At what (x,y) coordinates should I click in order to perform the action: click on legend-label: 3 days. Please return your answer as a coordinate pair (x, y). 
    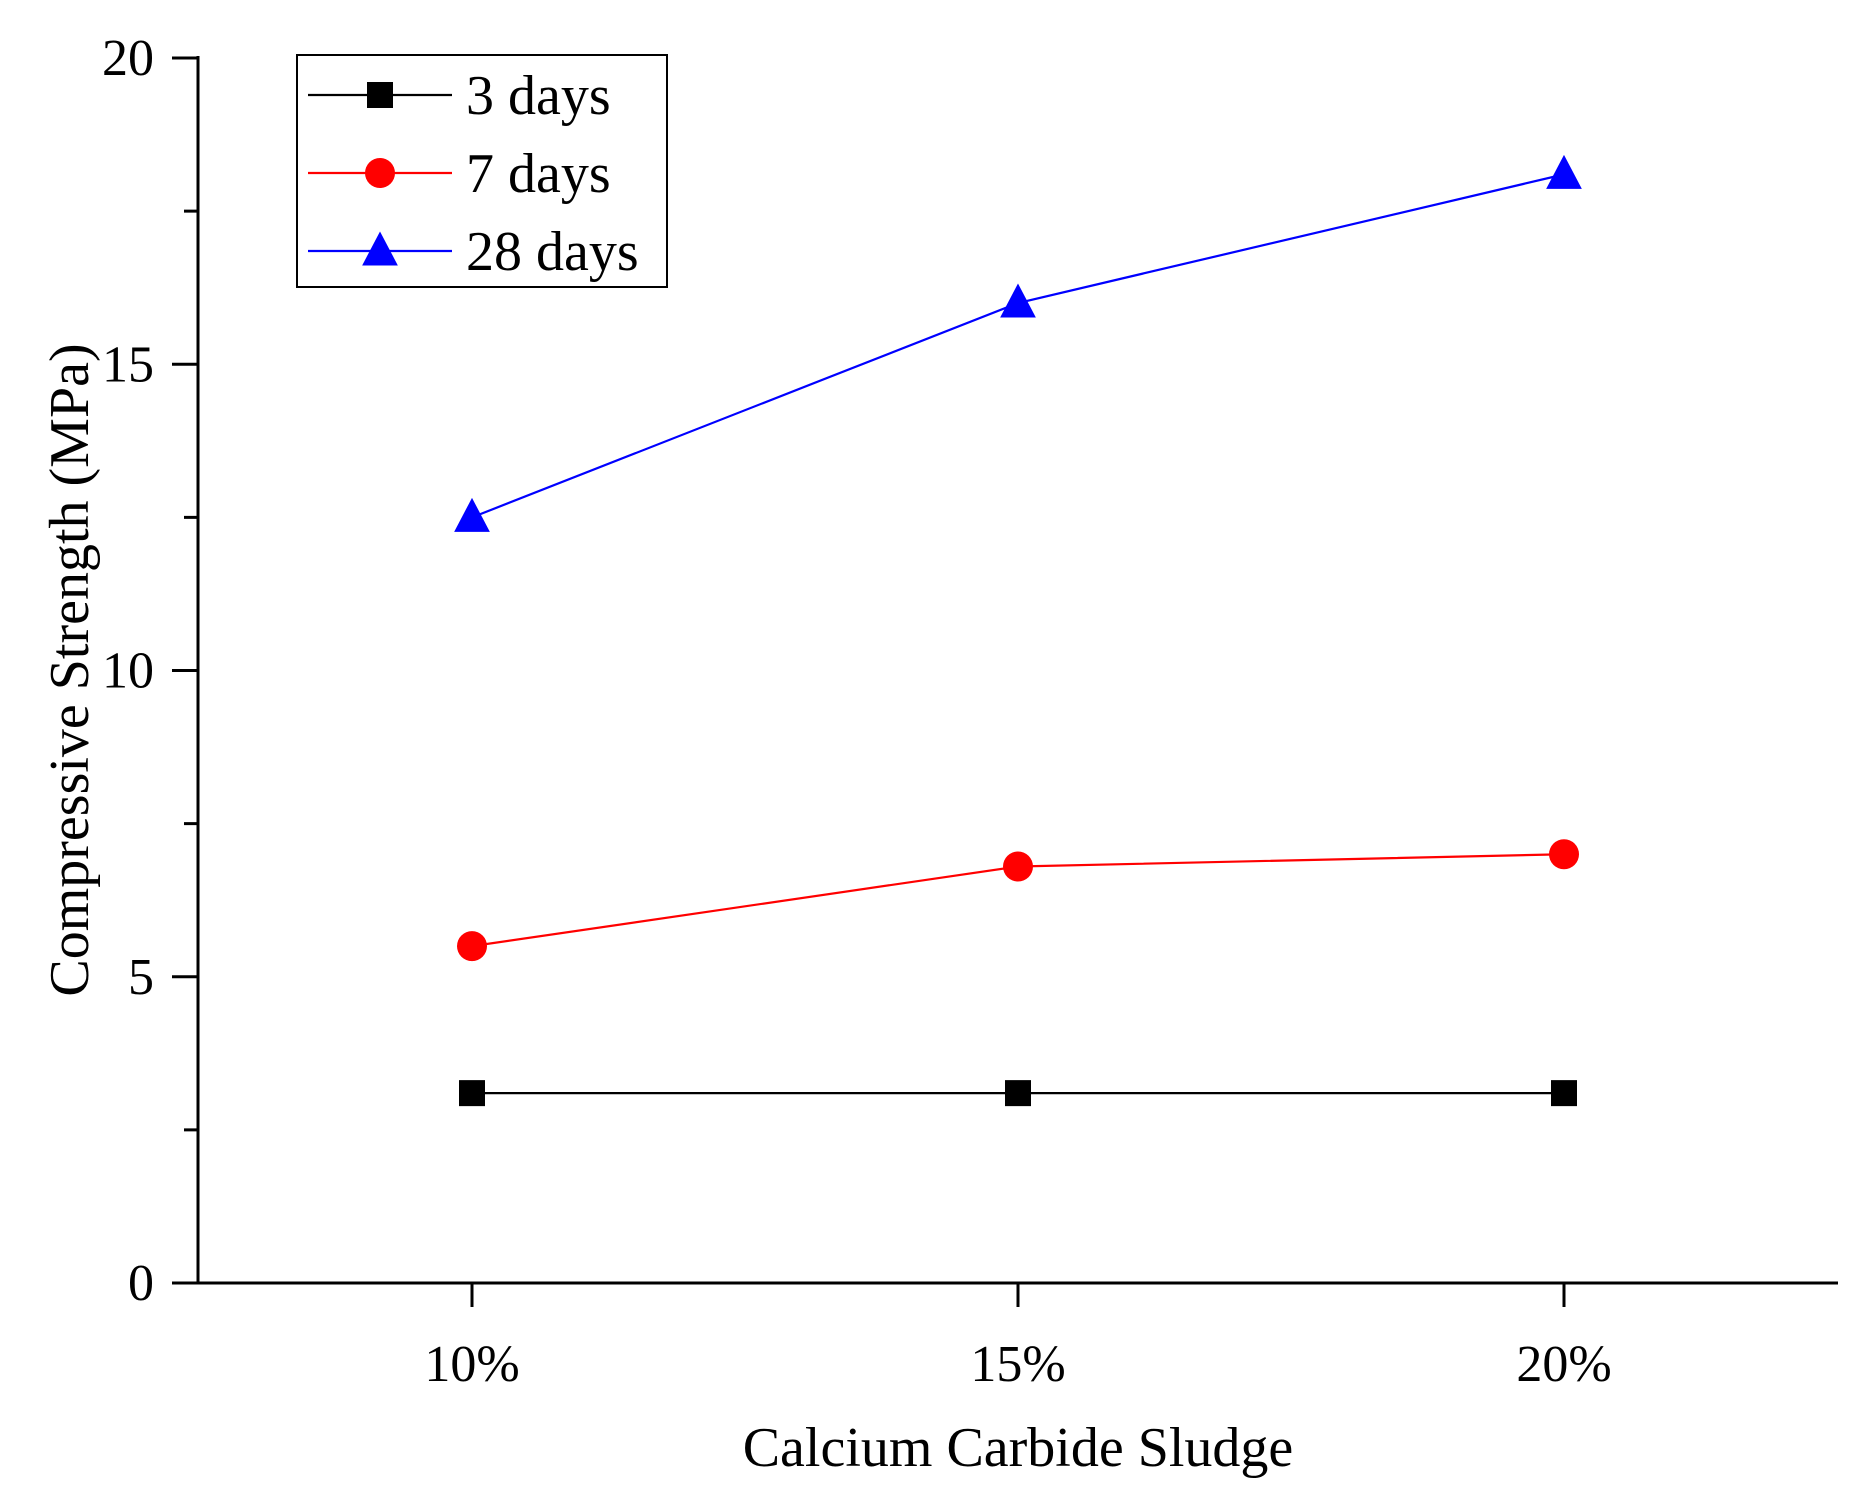
    Looking at the image, I should click on (538, 96).